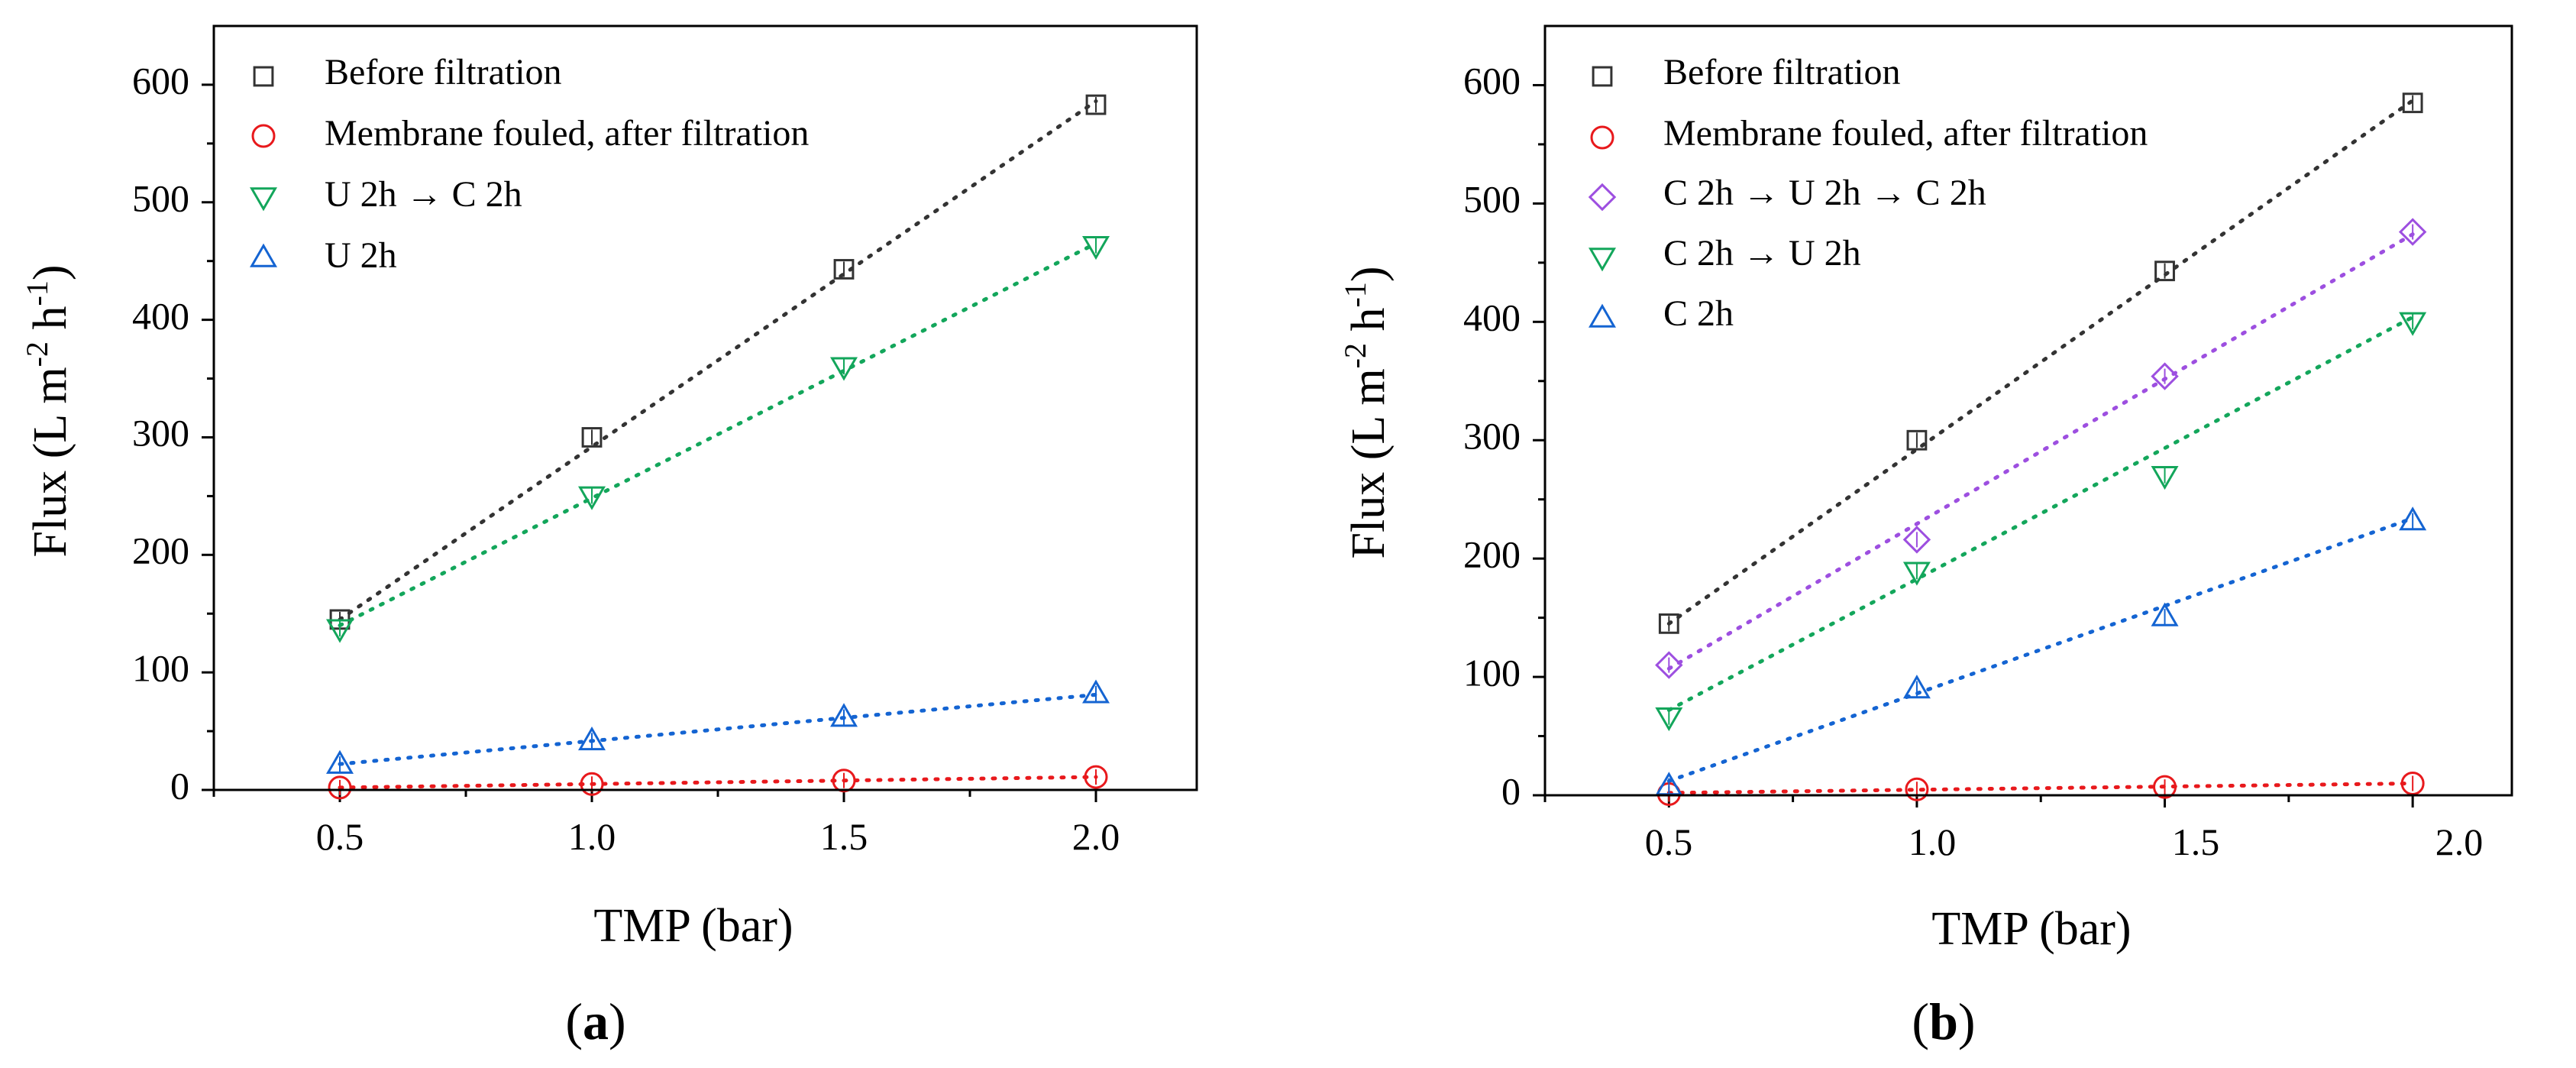  What do you see at coordinates (361, 256) in the screenshot?
I see `legend-label: U 2h` at bounding box center [361, 256].